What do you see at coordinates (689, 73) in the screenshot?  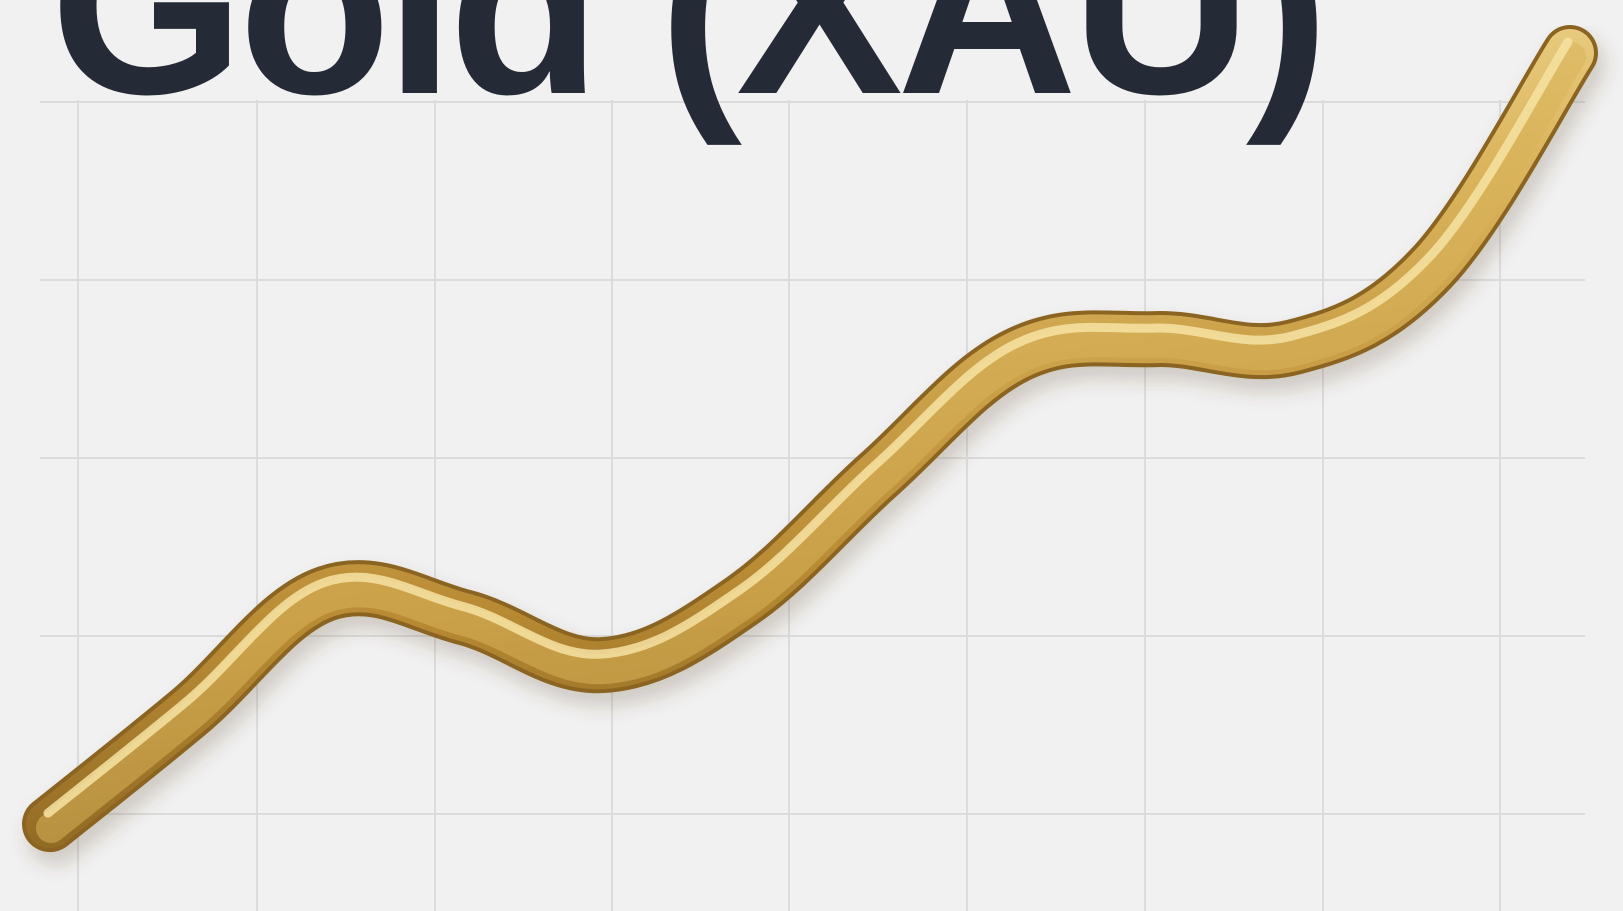 I see `chart-title: Gold (XAU)` at bounding box center [689, 73].